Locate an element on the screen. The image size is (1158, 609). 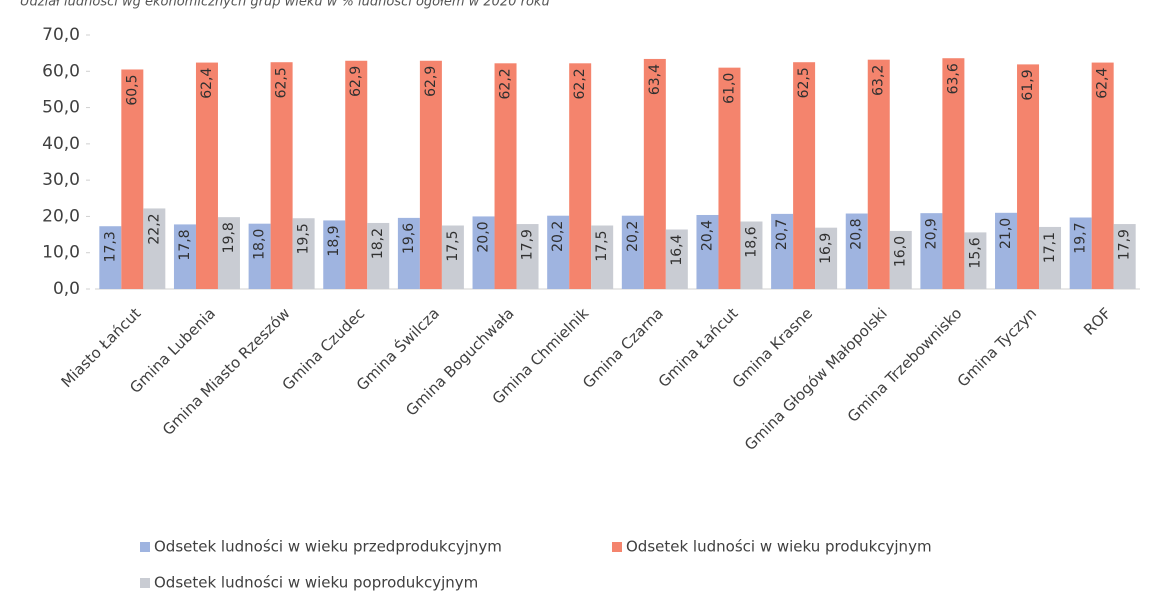
y-tick-label: 20,0 is located at coordinates (61, 216).